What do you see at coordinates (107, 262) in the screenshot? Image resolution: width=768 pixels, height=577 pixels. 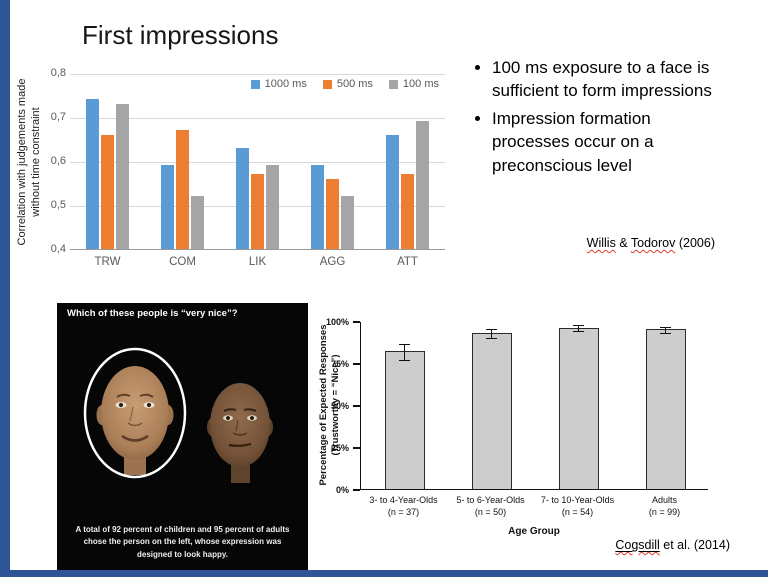 I see `x-category-label: TRW` at bounding box center [107, 262].